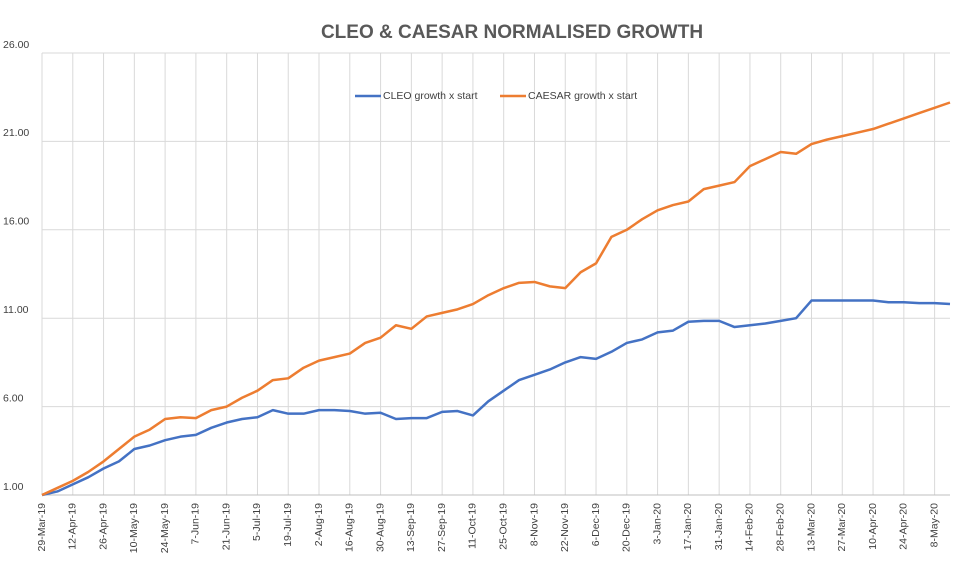 The height and width of the screenshot is (565, 966). I want to click on x-tick-label: 10-May-19, so click(134, 528).